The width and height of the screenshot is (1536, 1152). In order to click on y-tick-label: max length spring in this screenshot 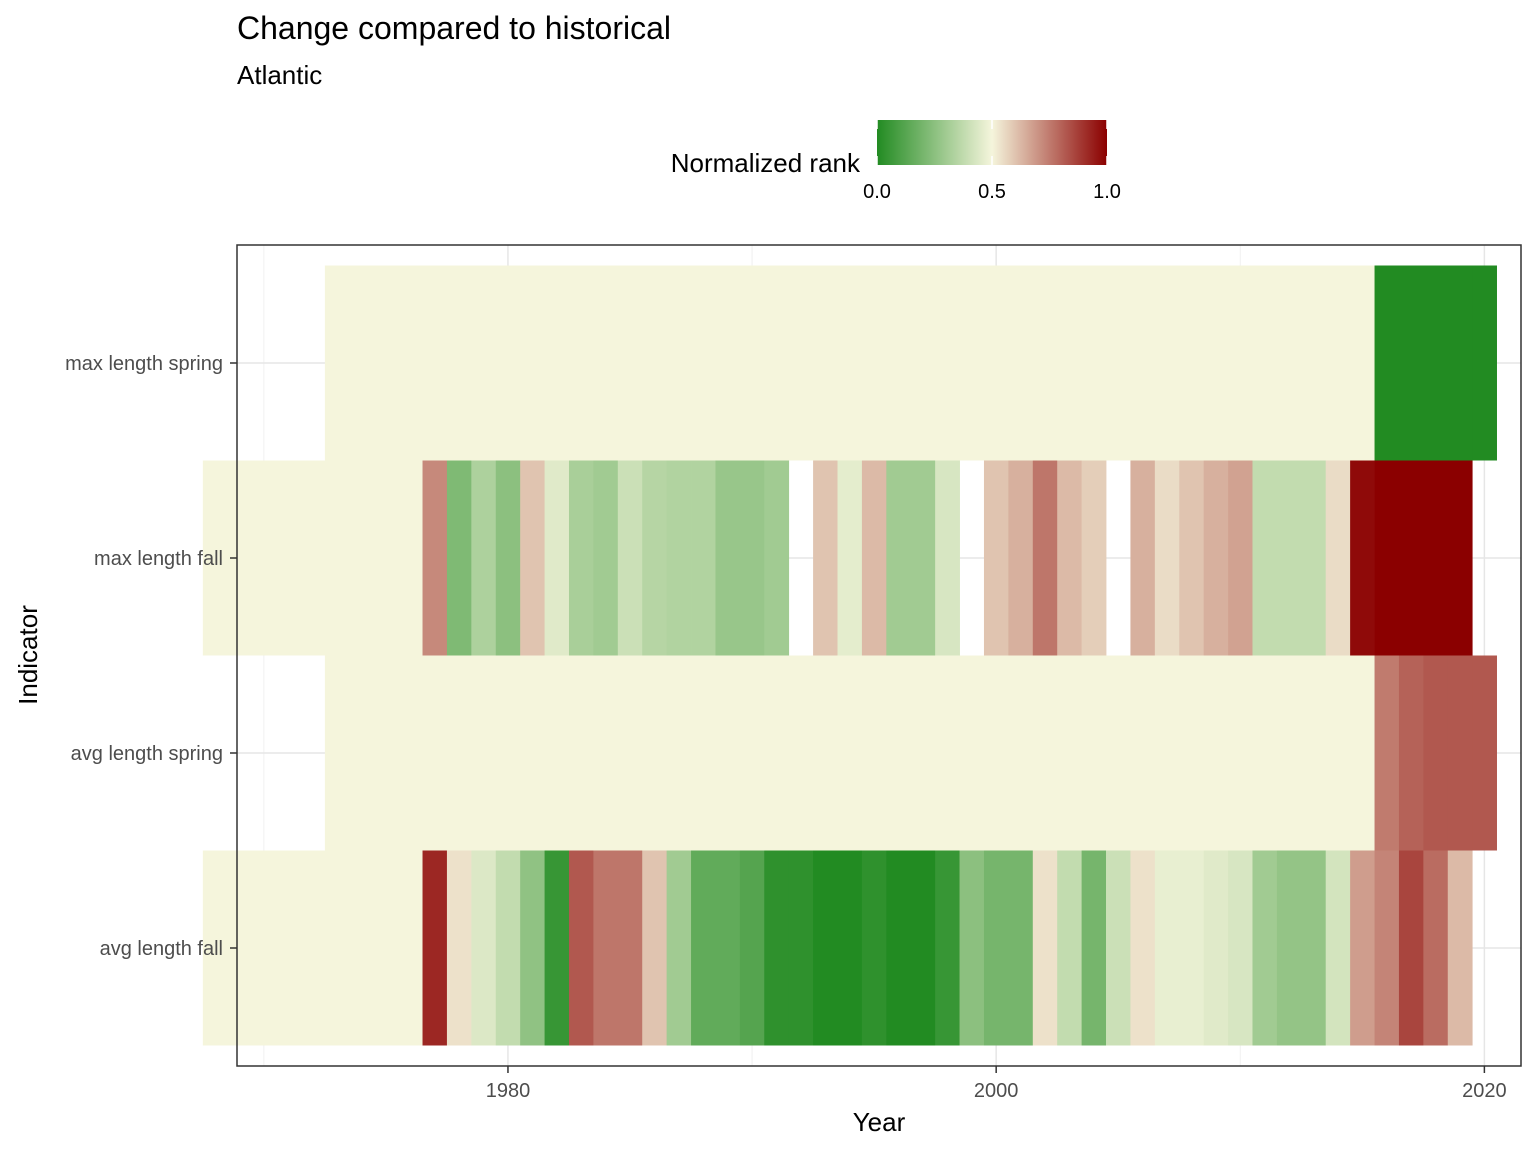, I will do `click(144, 364)`.